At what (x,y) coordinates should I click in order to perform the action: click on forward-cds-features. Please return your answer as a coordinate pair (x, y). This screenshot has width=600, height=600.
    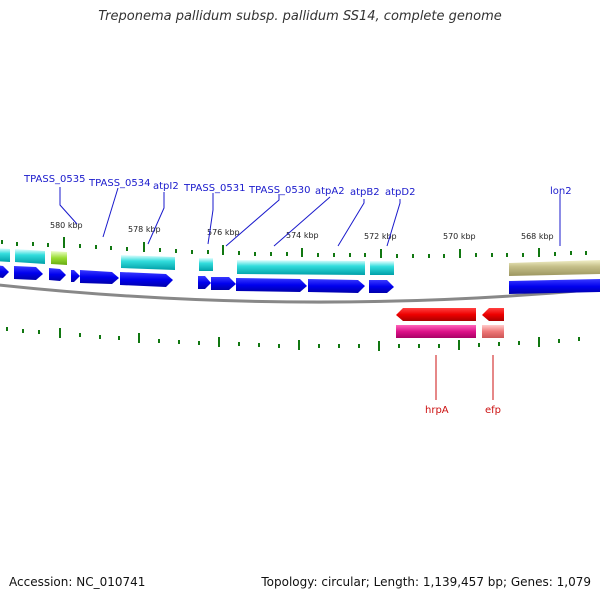
    Looking at the image, I should click on (300, 279).